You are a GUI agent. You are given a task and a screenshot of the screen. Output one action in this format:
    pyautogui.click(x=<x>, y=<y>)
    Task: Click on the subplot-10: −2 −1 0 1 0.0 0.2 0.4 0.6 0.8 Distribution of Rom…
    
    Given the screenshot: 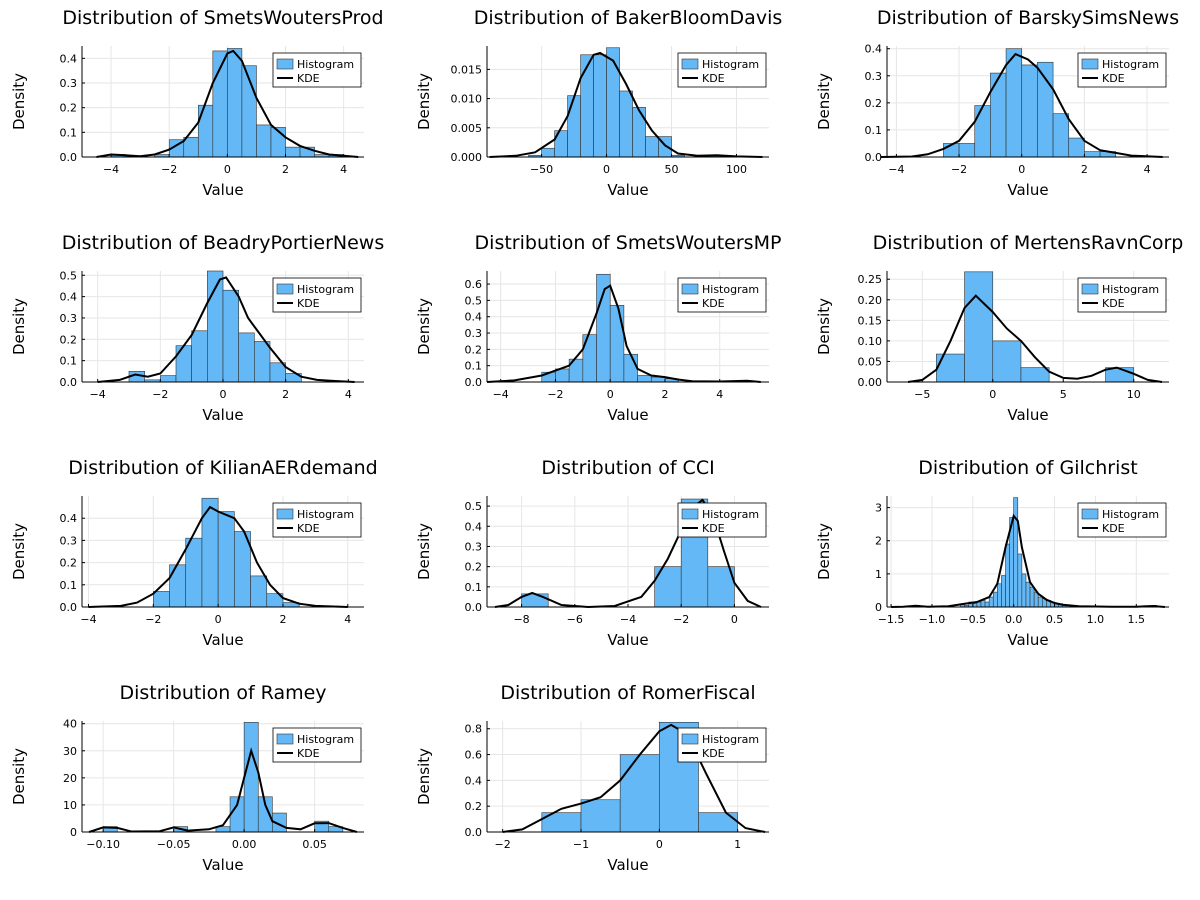 What is the action you would take?
    pyautogui.click(x=592, y=778)
    